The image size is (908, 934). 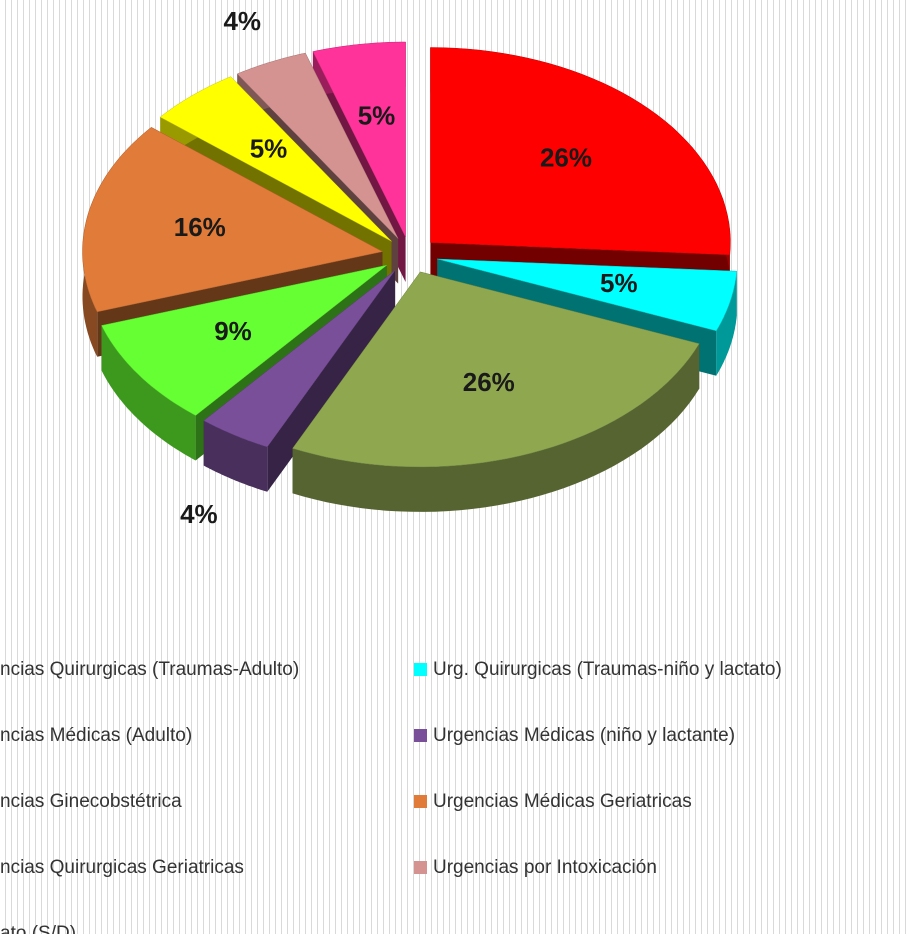 What do you see at coordinates (562, 801) in the screenshot?
I see `legend-label: Urgencias Médicas Geriatricas` at bounding box center [562, 801].